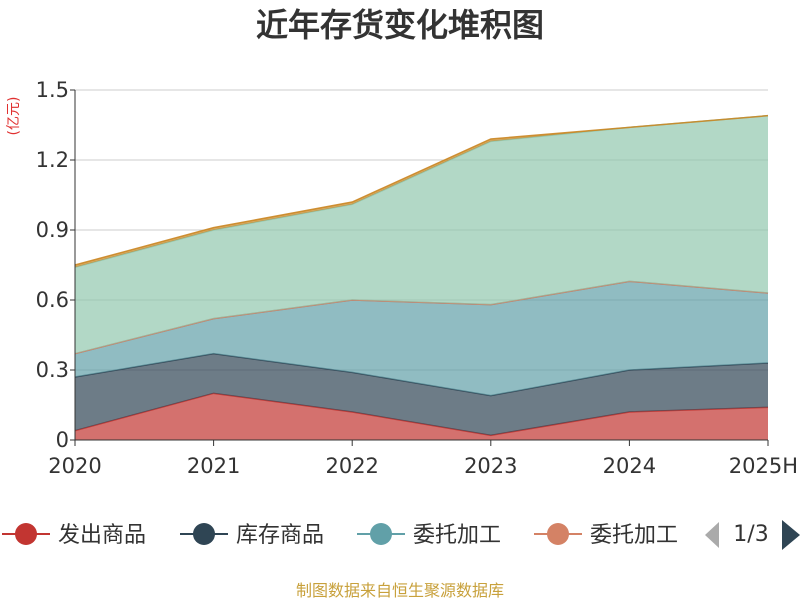 This screenshot has height=600, width=800. Describe the element at coordinates (213, 466) in the screenshot. I see `x-tick-label: 2021` at that location.